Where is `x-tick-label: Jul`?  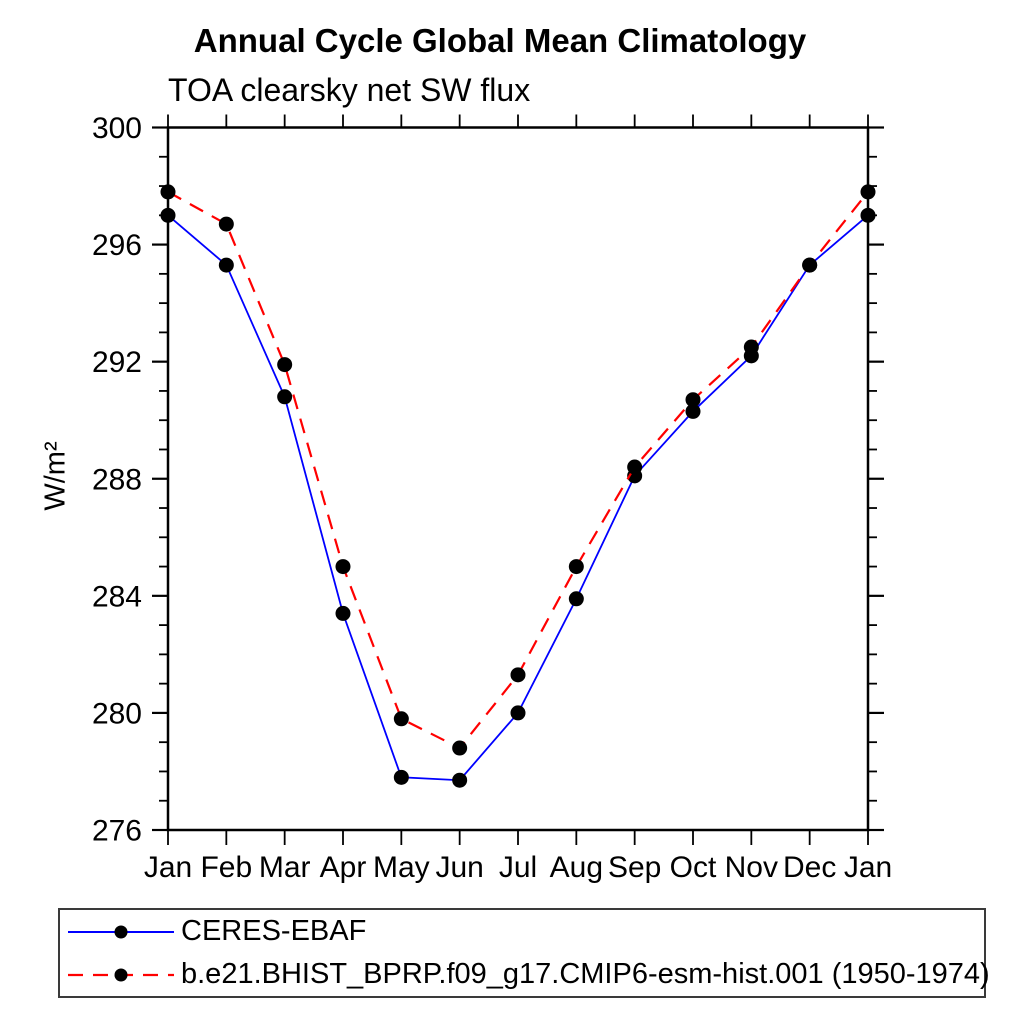 x-tick-label: Jul is located at coordinates (518, 867).